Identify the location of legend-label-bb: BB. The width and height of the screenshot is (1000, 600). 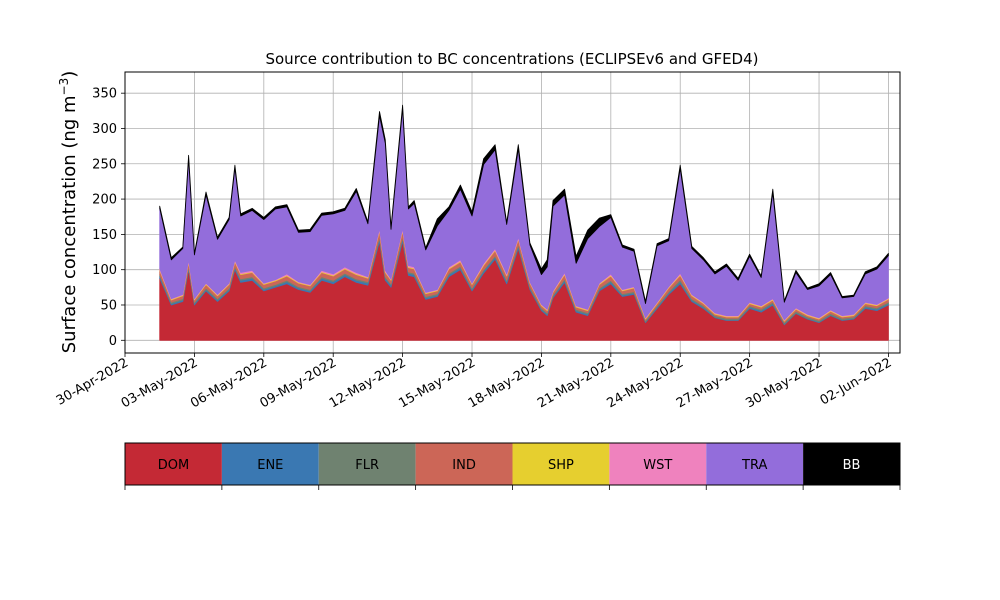
(852, 465).